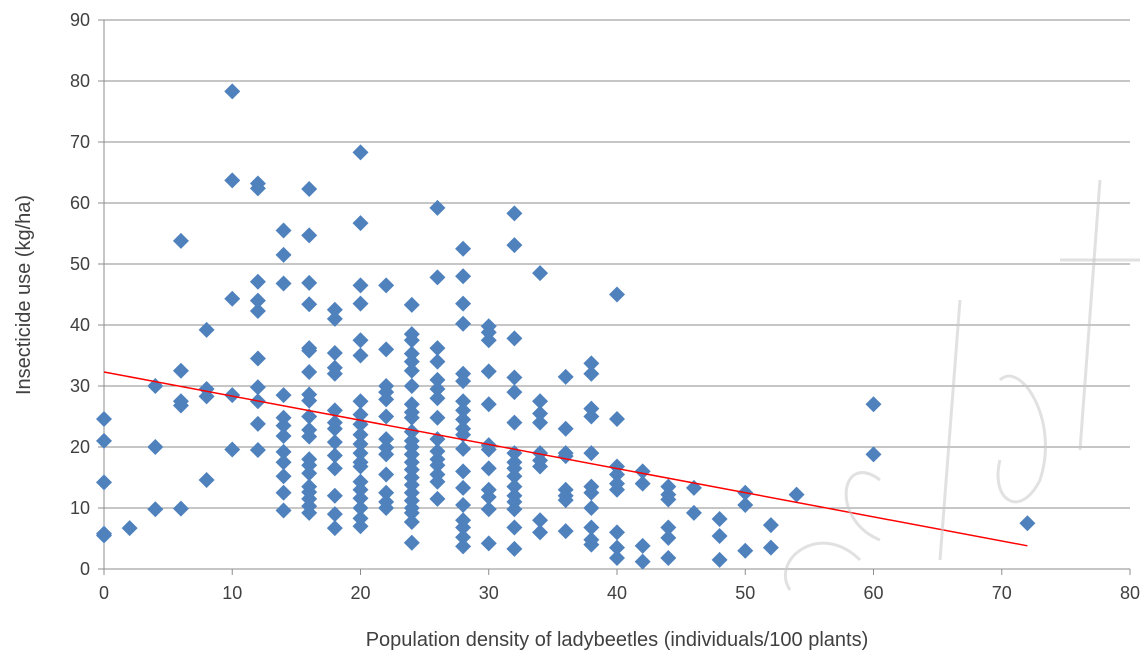 This screenshot has height=657, width=1147. What do you see at coordinates (1002, 593) in the screenshot?
I see `x-tick-label: 70` at bounding box center [1002, 593].